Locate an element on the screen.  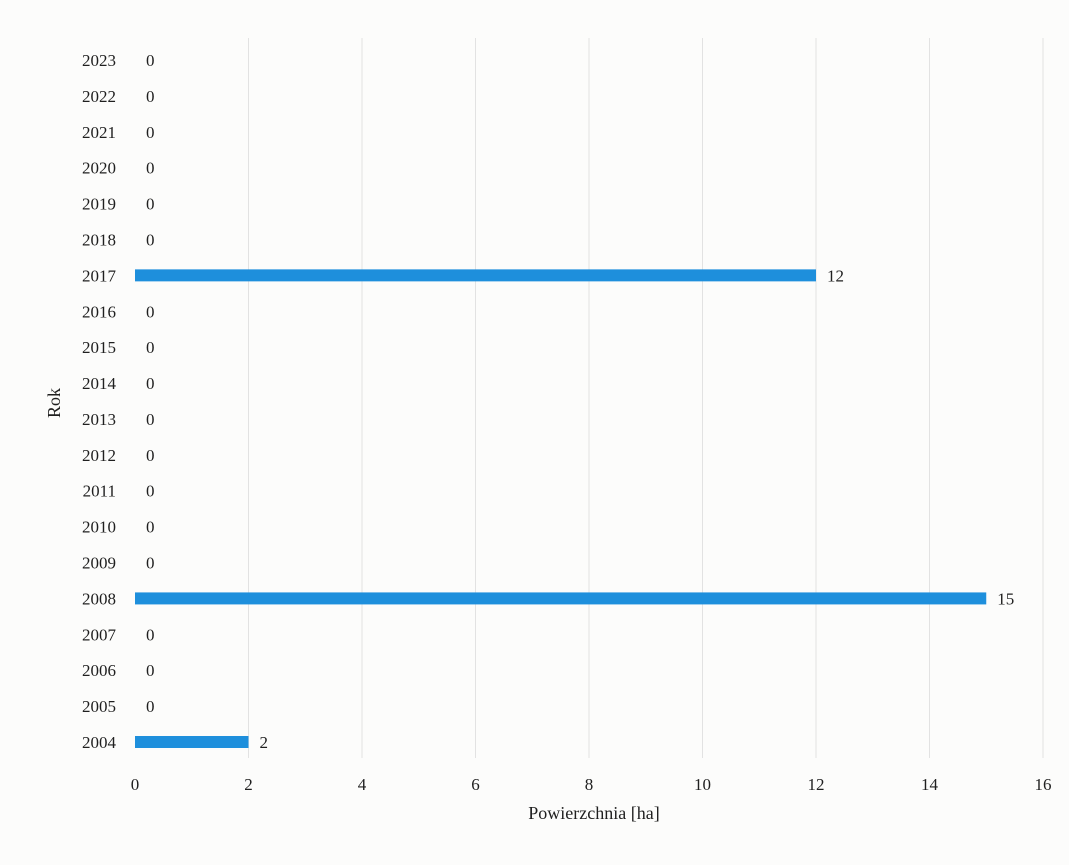
y-tick-label-2015: 2015 is located at coordinates (99, 347).